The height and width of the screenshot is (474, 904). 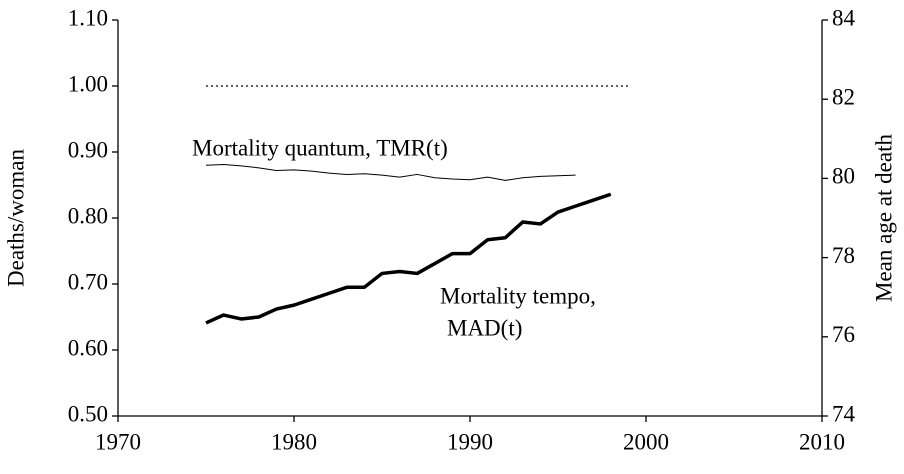 I want to click on y-tick-label: 0.50, so click(x=88, y=413).